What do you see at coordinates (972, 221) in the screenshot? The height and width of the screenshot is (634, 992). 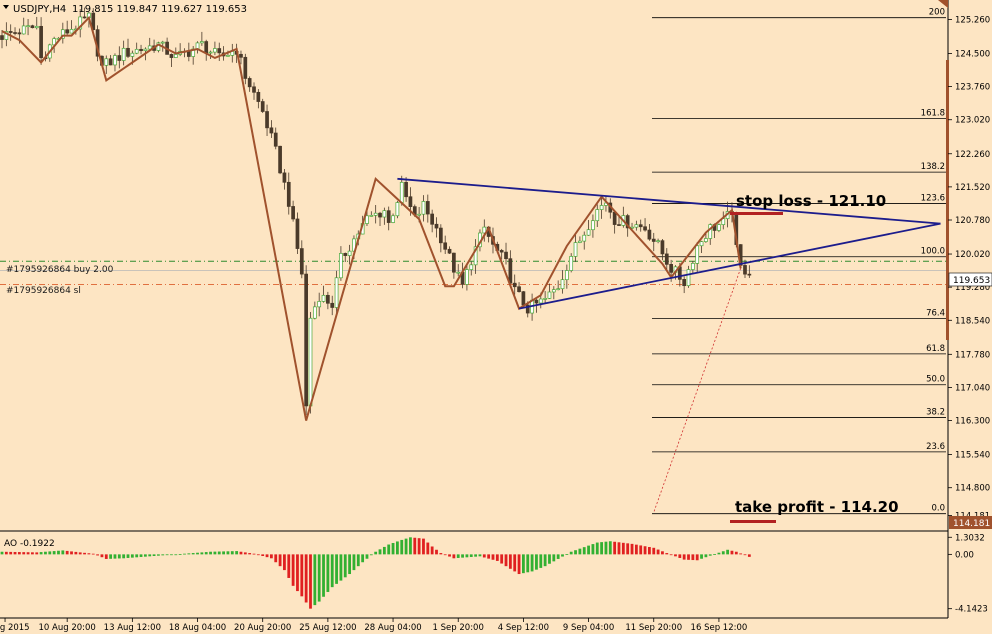 I see `price-tick-label: 120.780` at bounding box center [972, 221].